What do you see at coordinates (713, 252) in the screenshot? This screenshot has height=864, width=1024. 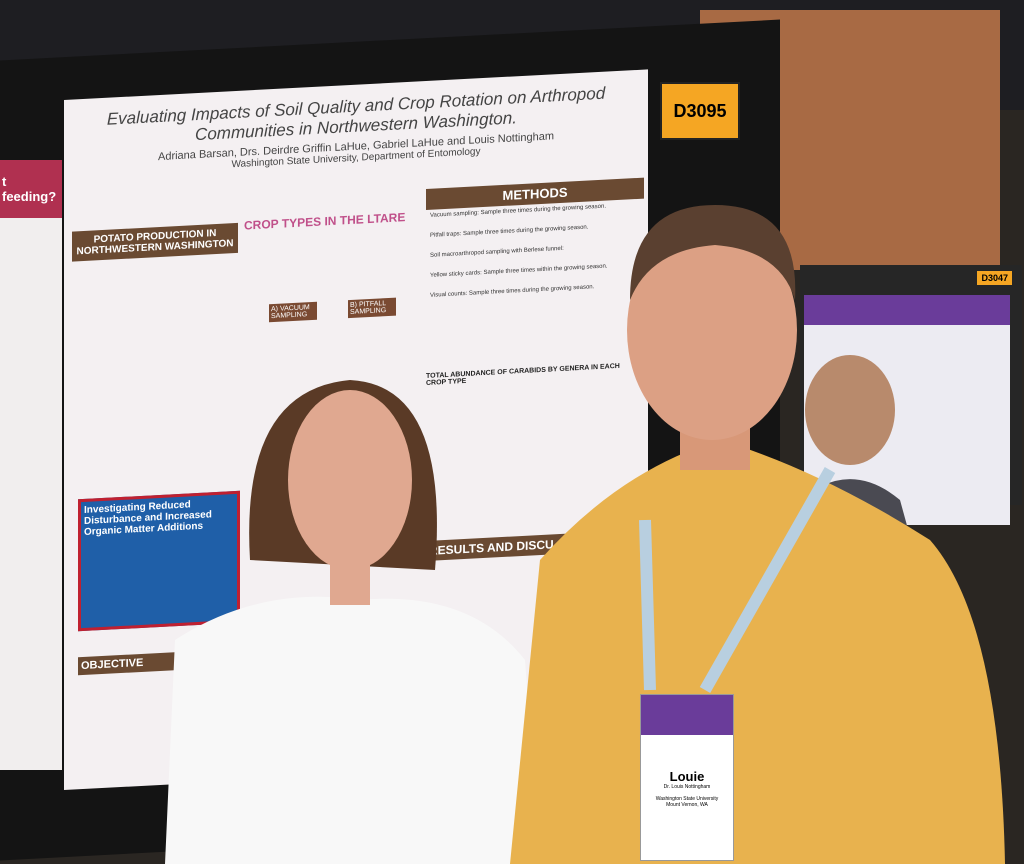 I see `man-hair` at bounding box center [713, 252].